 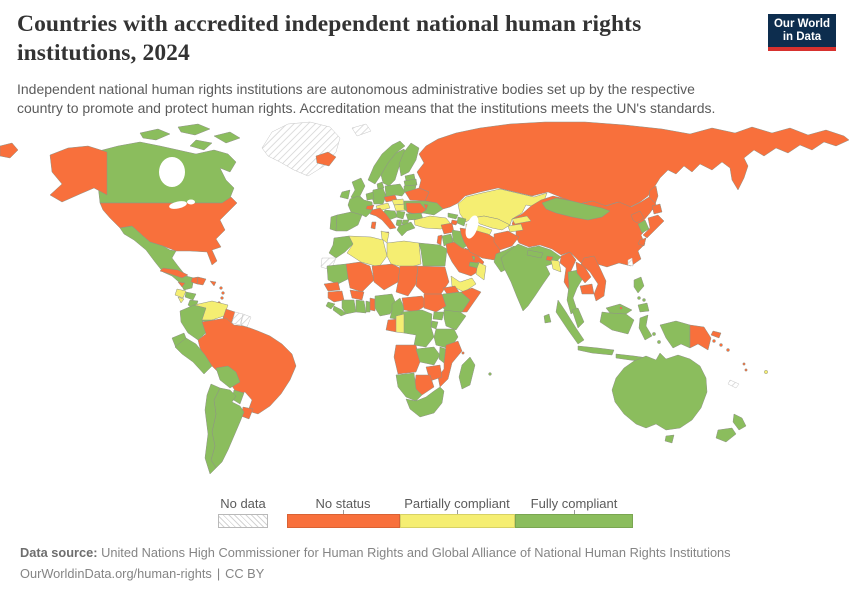 I want to click on country-yemen, so click(x=463, y=284).